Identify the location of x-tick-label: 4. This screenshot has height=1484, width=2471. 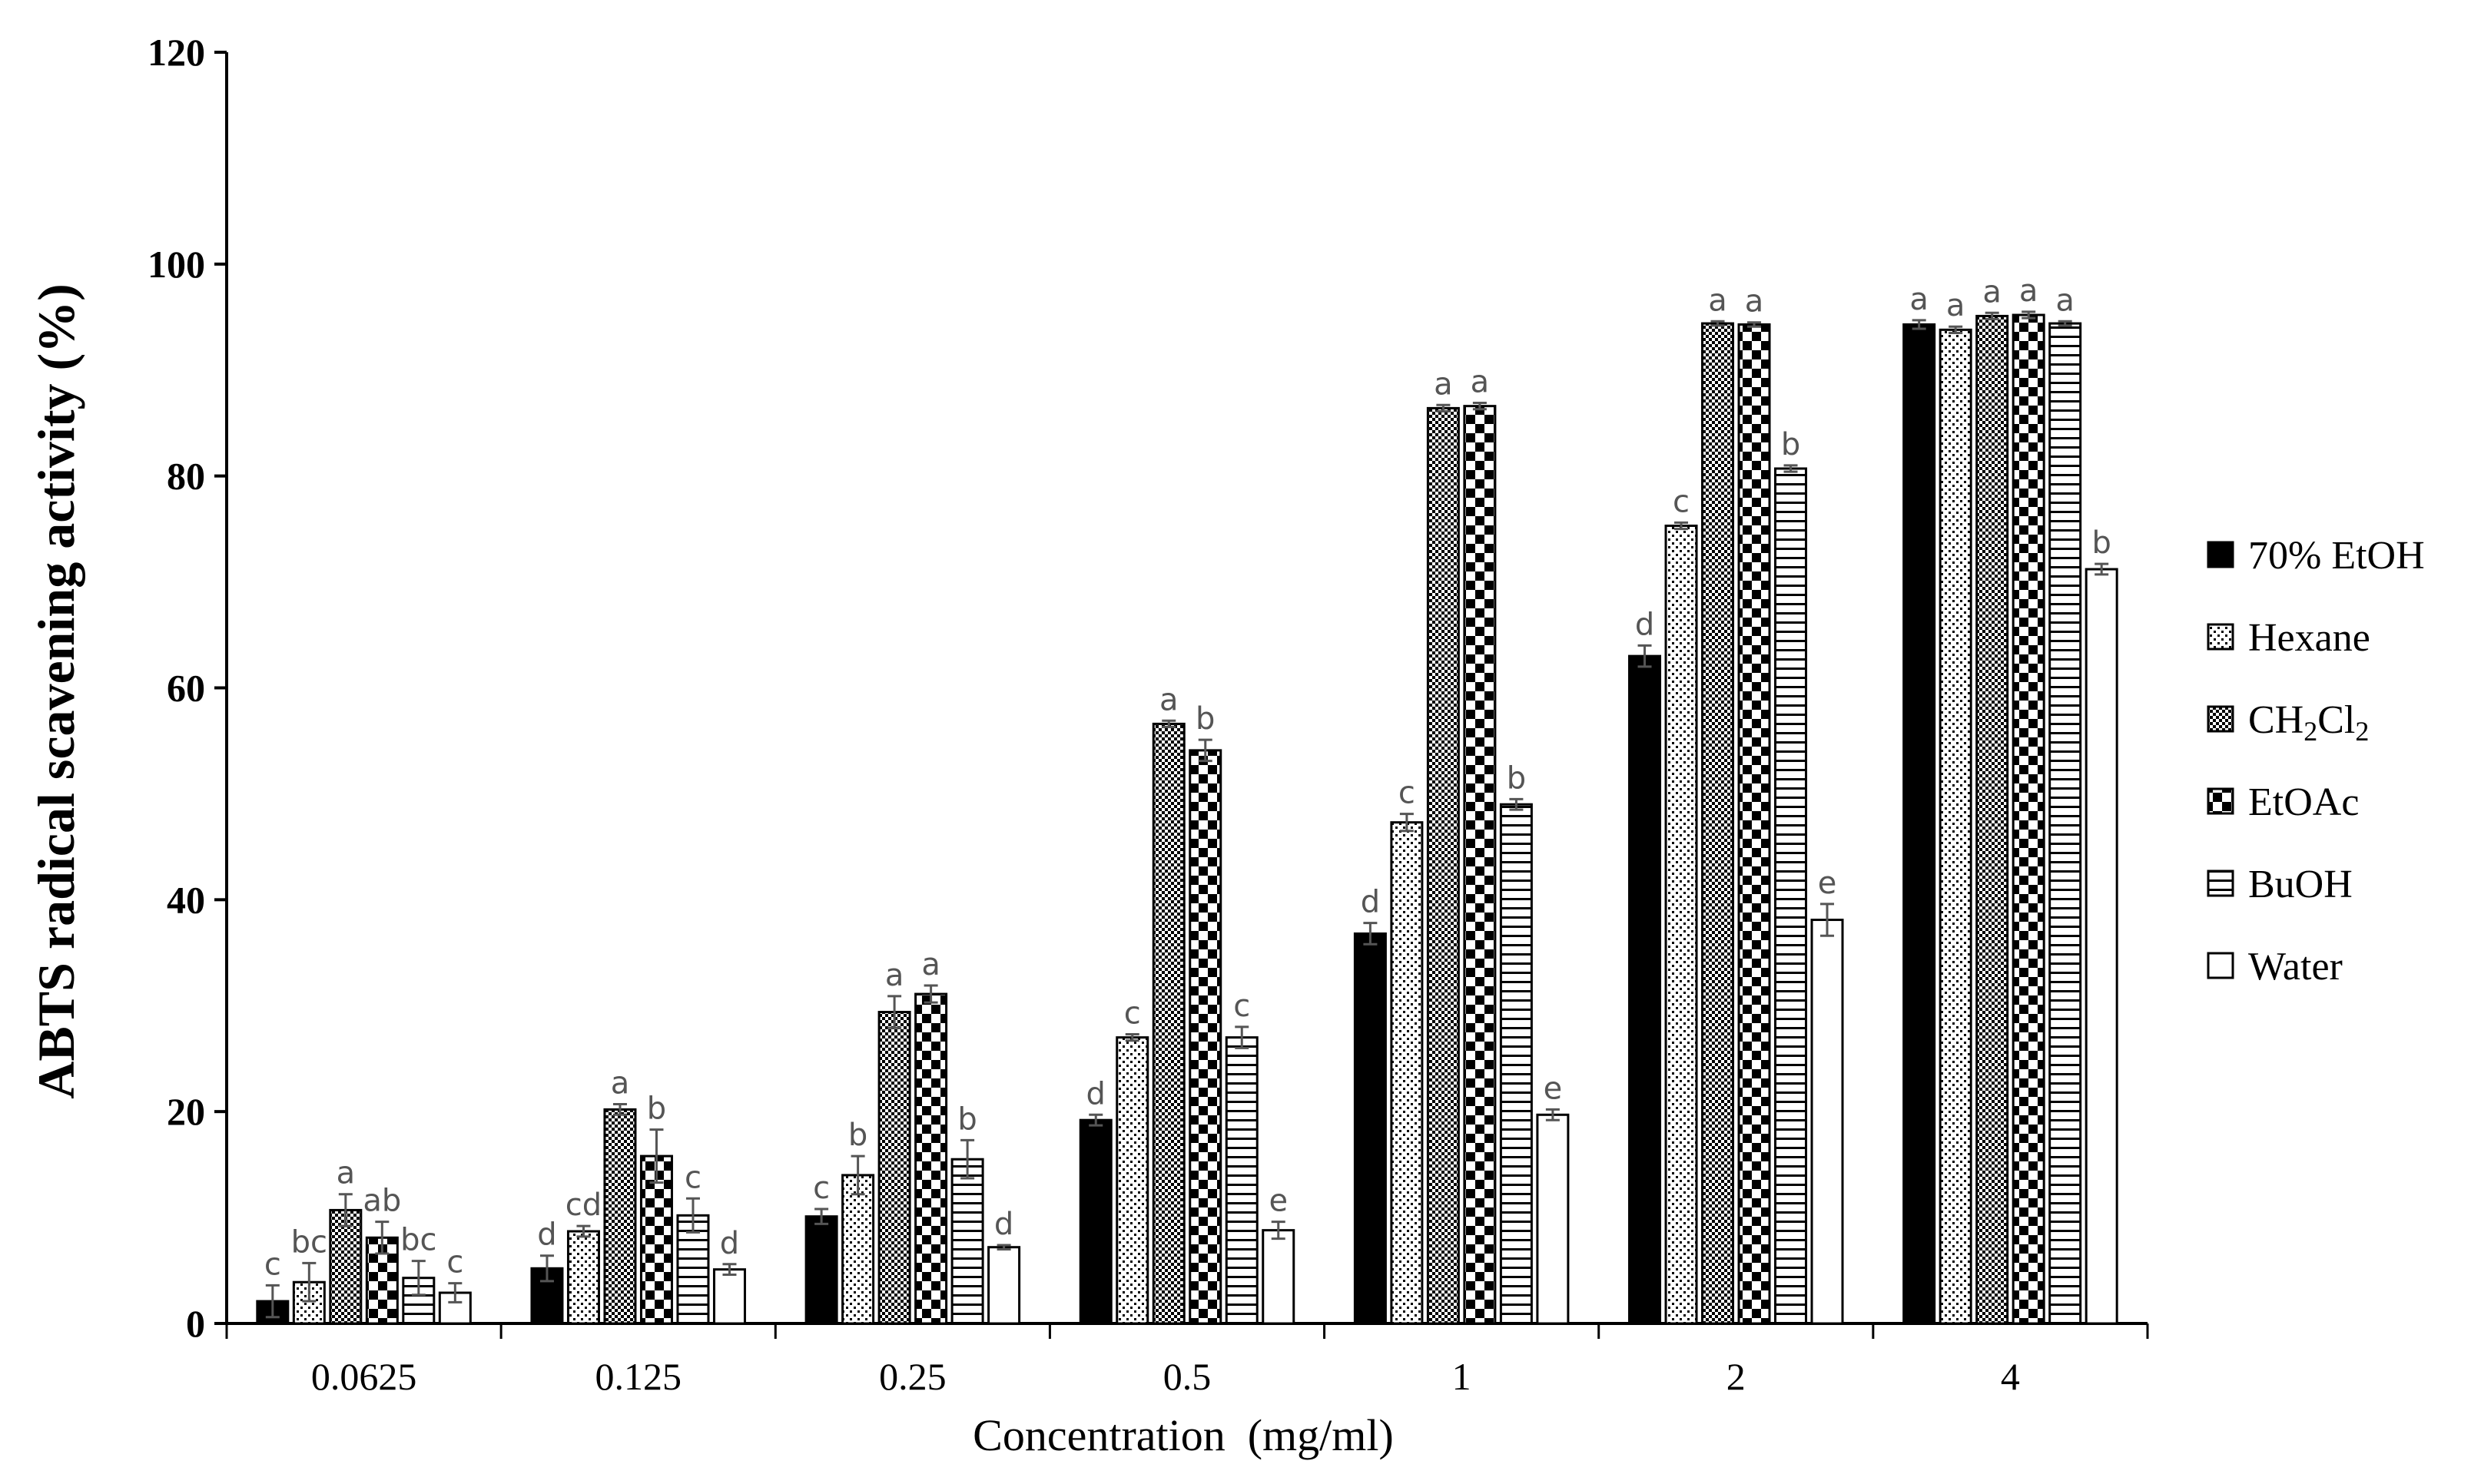
(2011, 1376).